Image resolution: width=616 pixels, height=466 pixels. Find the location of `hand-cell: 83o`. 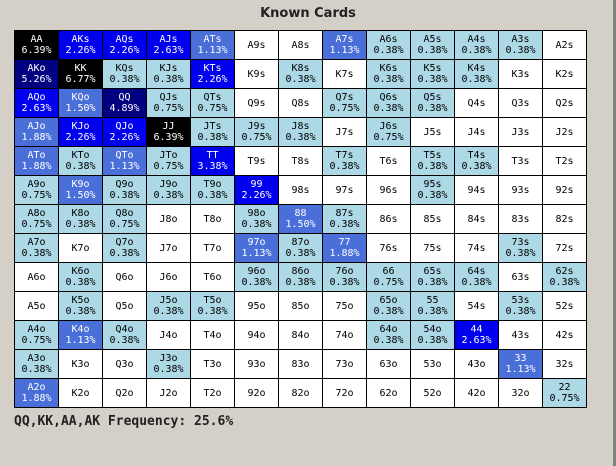

hand-cell: 83o is located at coordinates (301, 364).